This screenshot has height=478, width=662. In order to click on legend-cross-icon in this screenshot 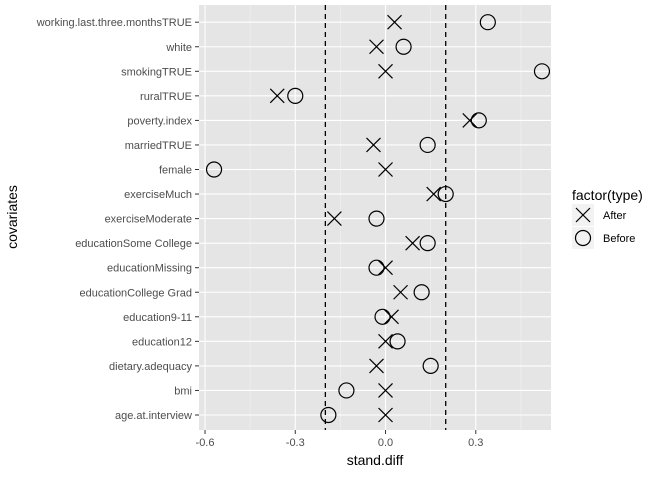, I will do `click(583, 215)`.